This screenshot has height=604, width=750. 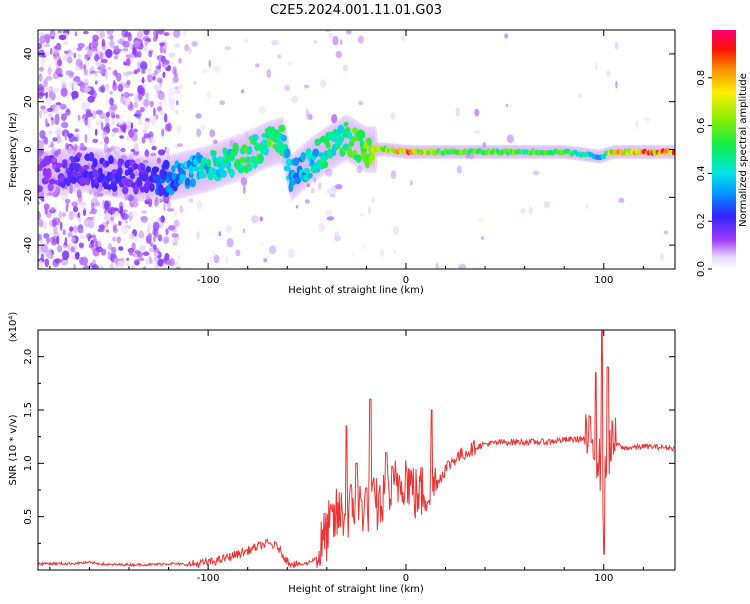 I want to click on snr-xtick-label: 100, so click(x=603, y=578).